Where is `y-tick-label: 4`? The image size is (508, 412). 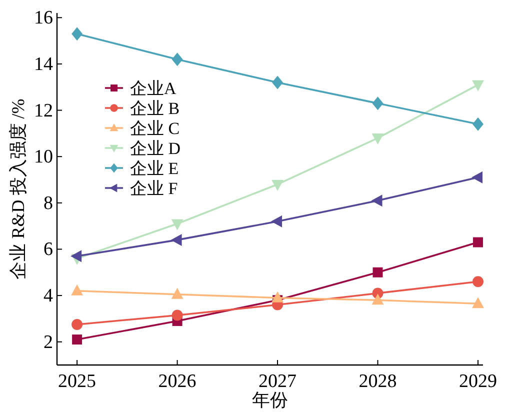
y-tick-label: 4 is located at coordinates (49, 296).